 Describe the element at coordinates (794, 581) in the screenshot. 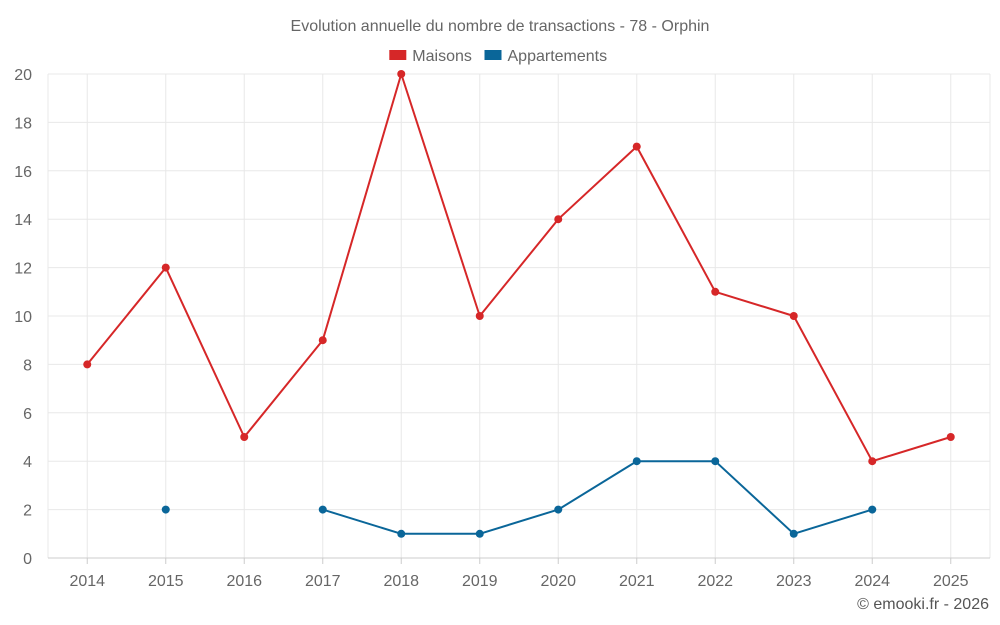

I see `x-tick-label: 2023` at that location.